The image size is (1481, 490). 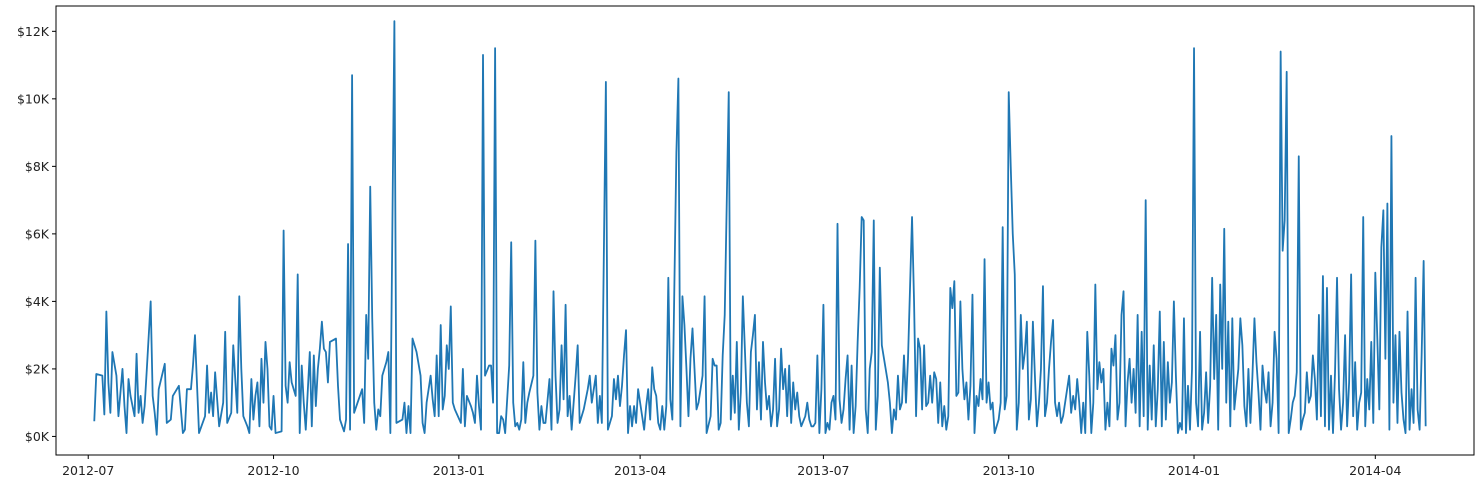 I want to click on y-tick-label: $12K, so click(x=33, y=31).